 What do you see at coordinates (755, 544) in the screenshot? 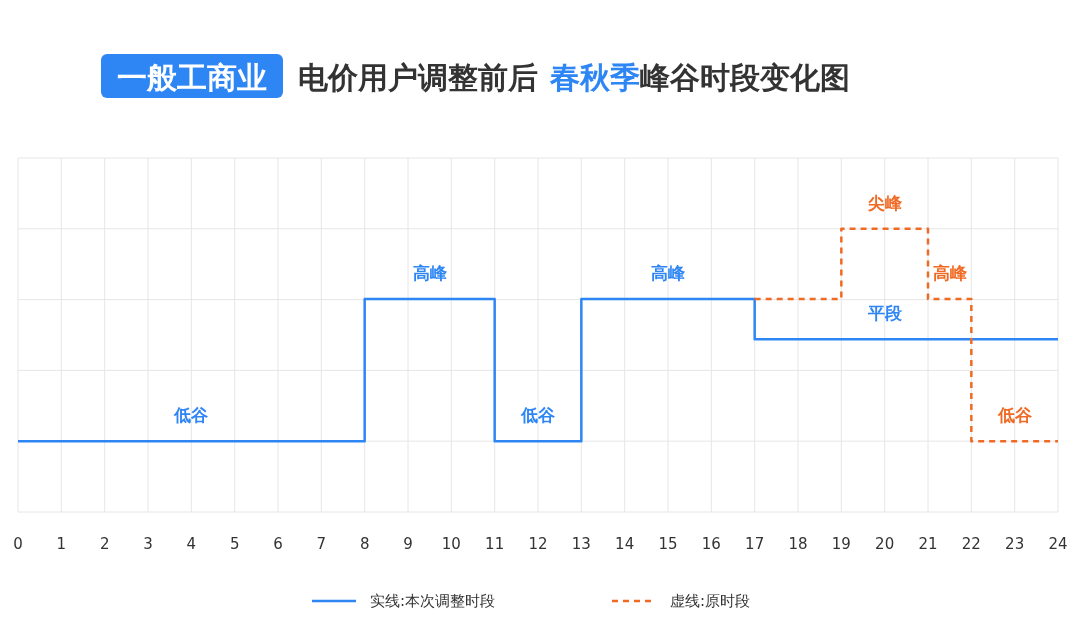
I see `x-tick-label: 17` at bounding box center [755, 544].